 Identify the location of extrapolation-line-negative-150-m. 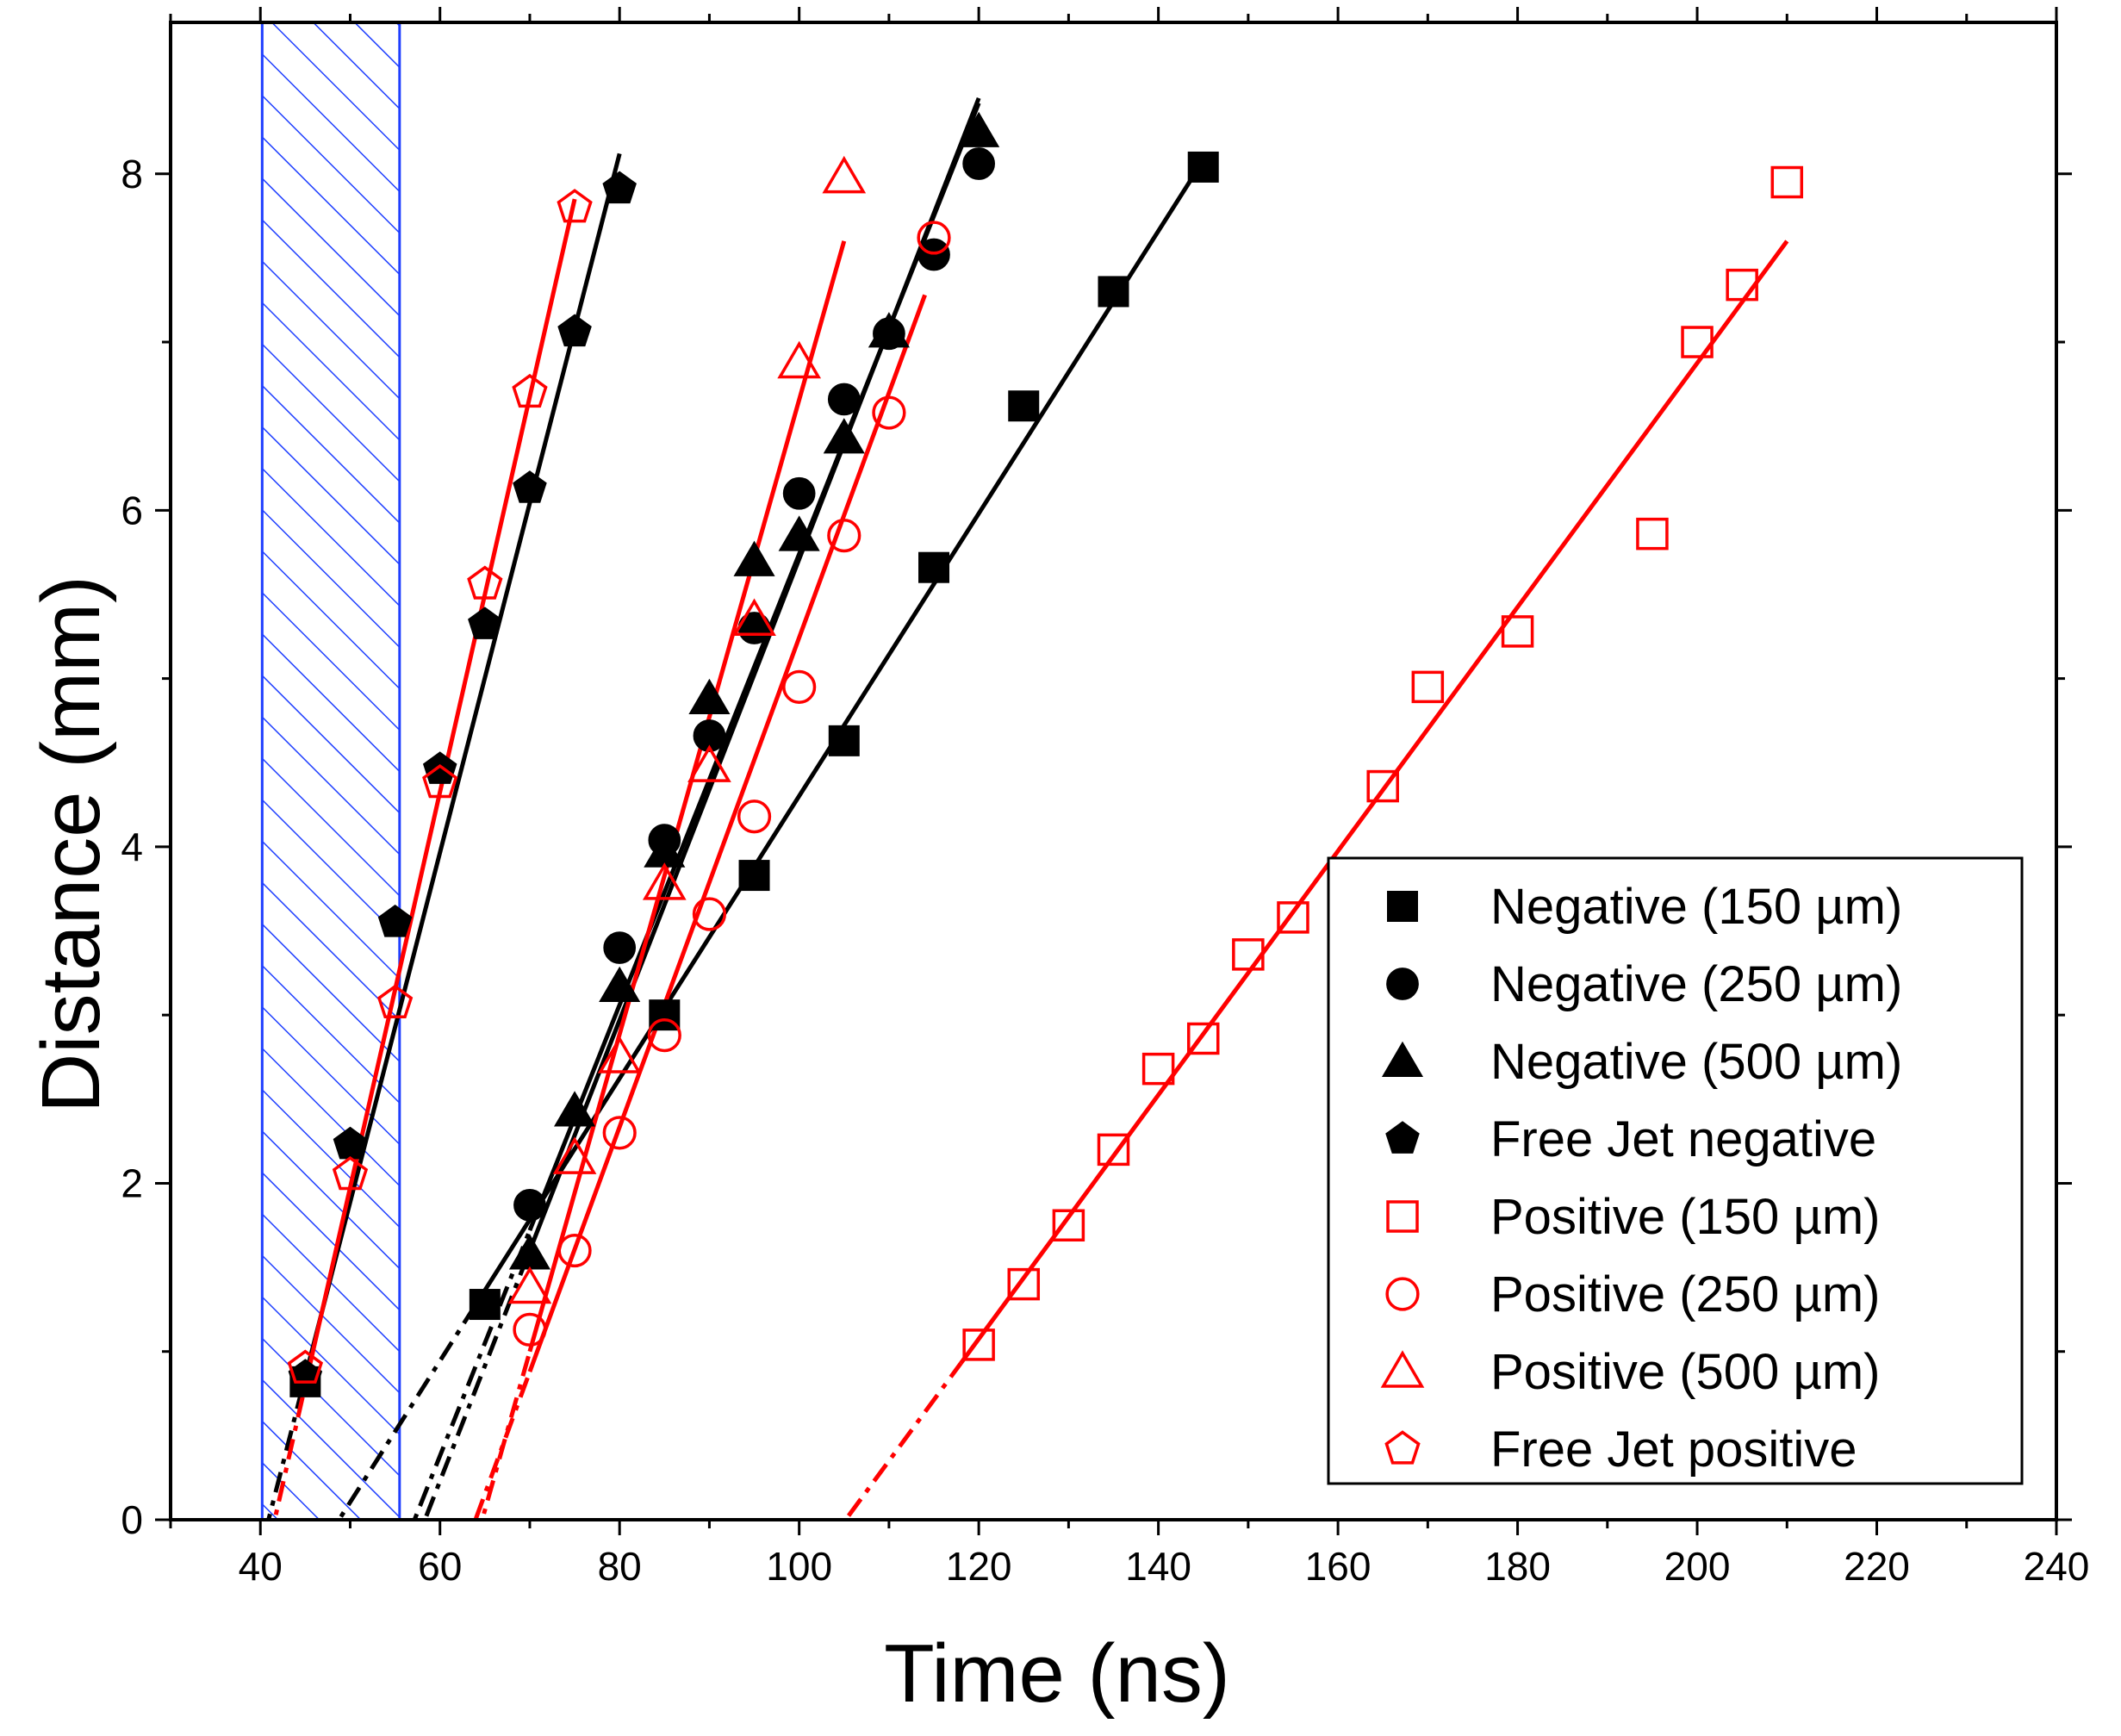
(407, 1412).